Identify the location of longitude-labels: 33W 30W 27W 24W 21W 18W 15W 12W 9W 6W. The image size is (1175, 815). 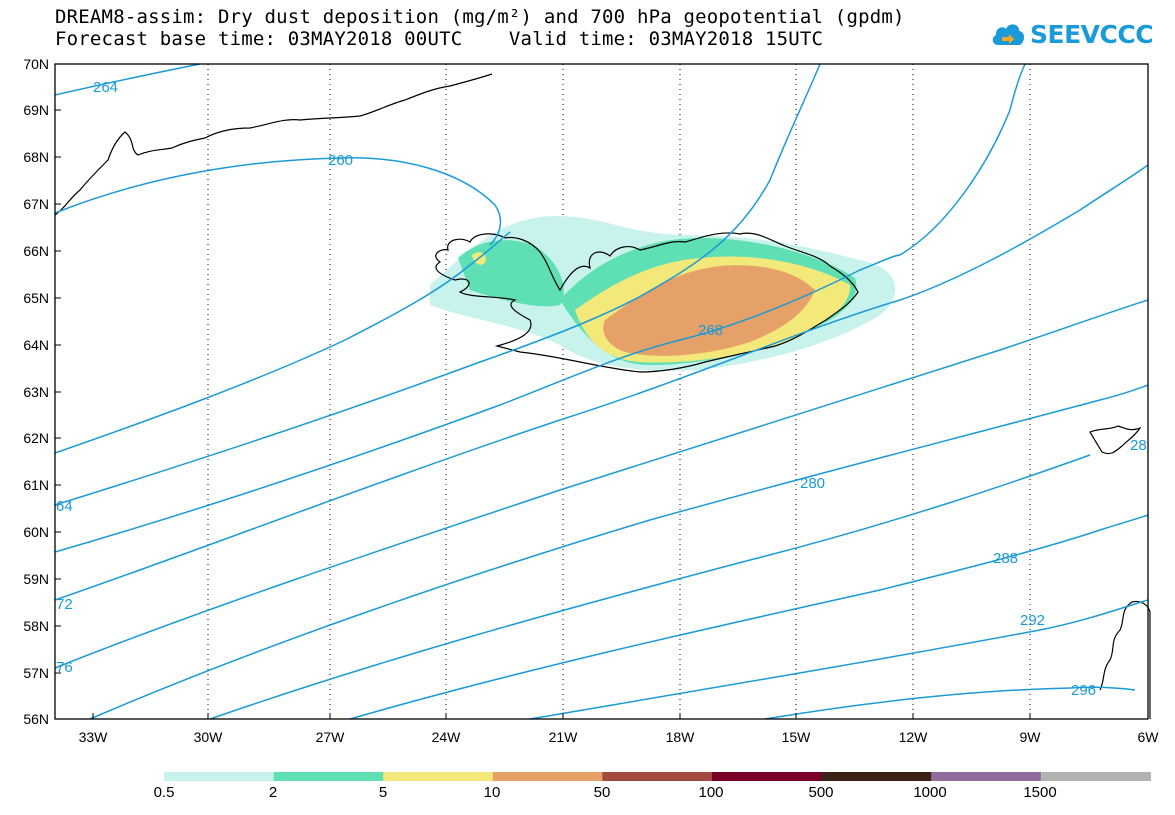
(619, 737).